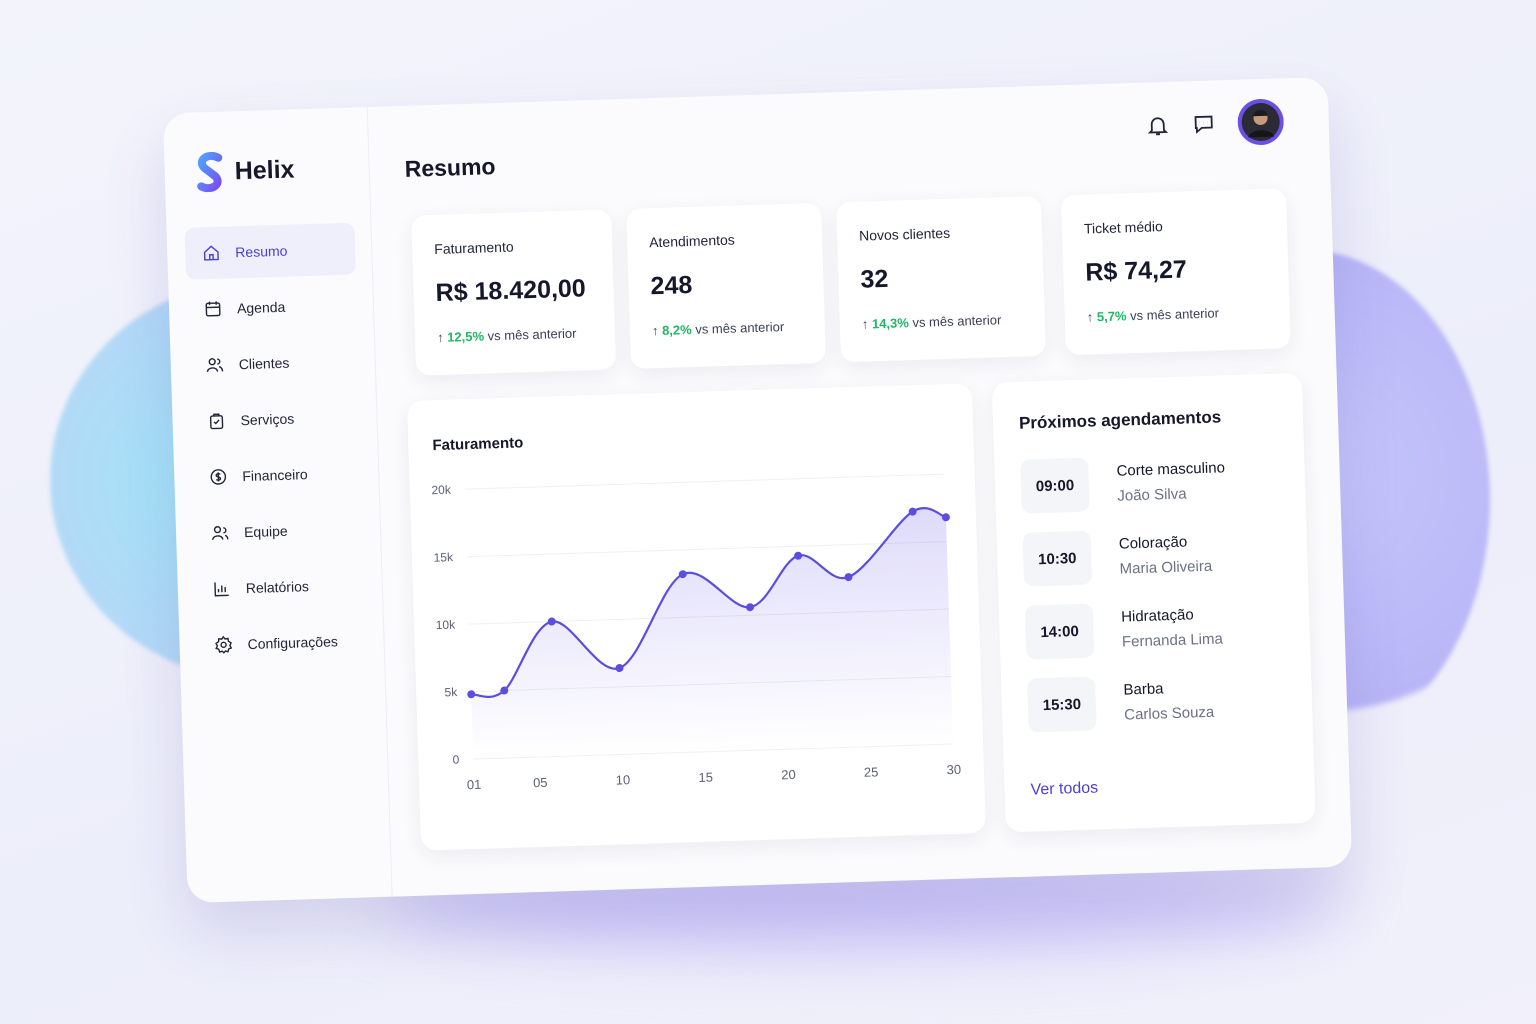  What do you see at coordinates (1171, 481) in the screenshot?
I see `appointment-info: Corte masculino João Silva` at bounding box center [1171, 481].